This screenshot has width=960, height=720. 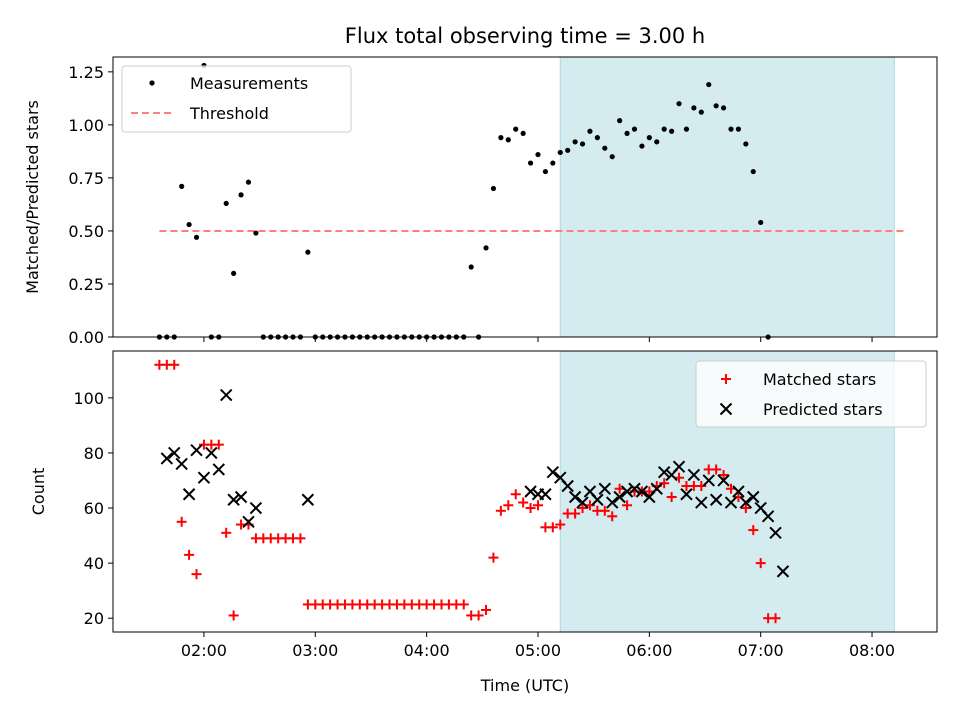 I want to click on bottom-y-axis-label: Count, so click(x=38, y=492).